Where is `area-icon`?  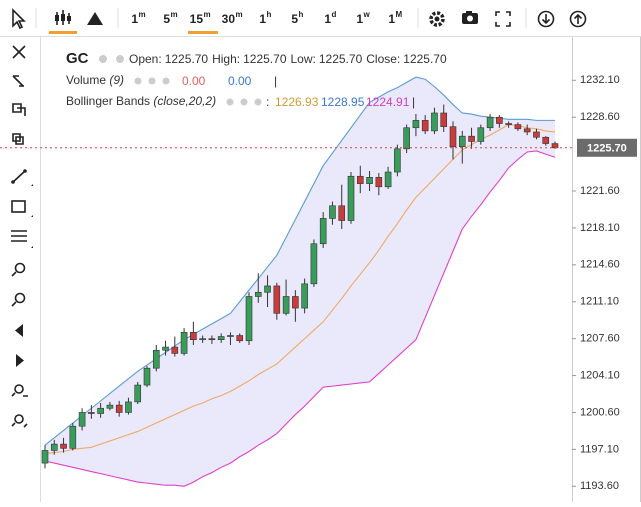
area-icon is located at coordinates (95, 18).